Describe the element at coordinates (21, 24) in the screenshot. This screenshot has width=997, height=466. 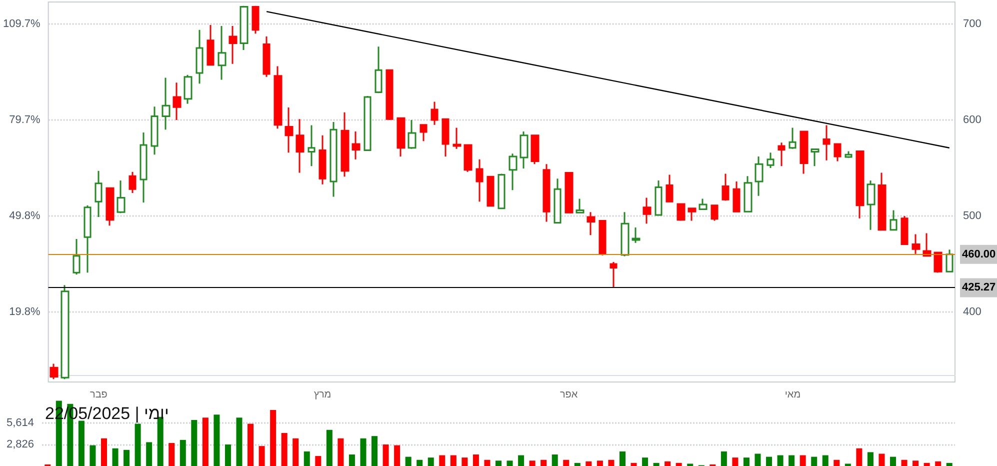
I see `y2-tick-label: 109.7%` at that location.